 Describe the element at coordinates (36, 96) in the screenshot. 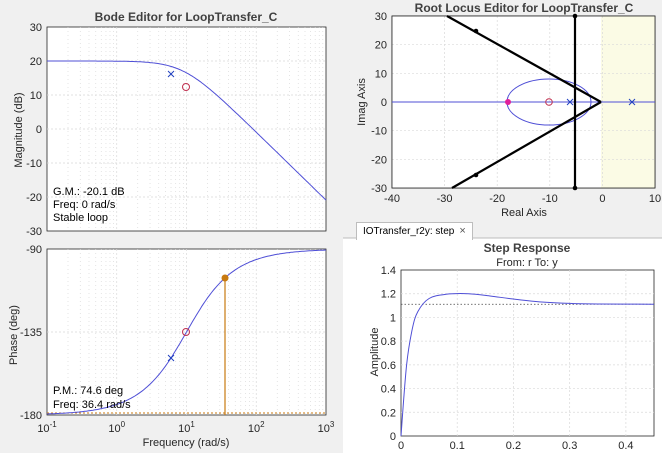

I see `mag-ytick-label: 10` at that location.